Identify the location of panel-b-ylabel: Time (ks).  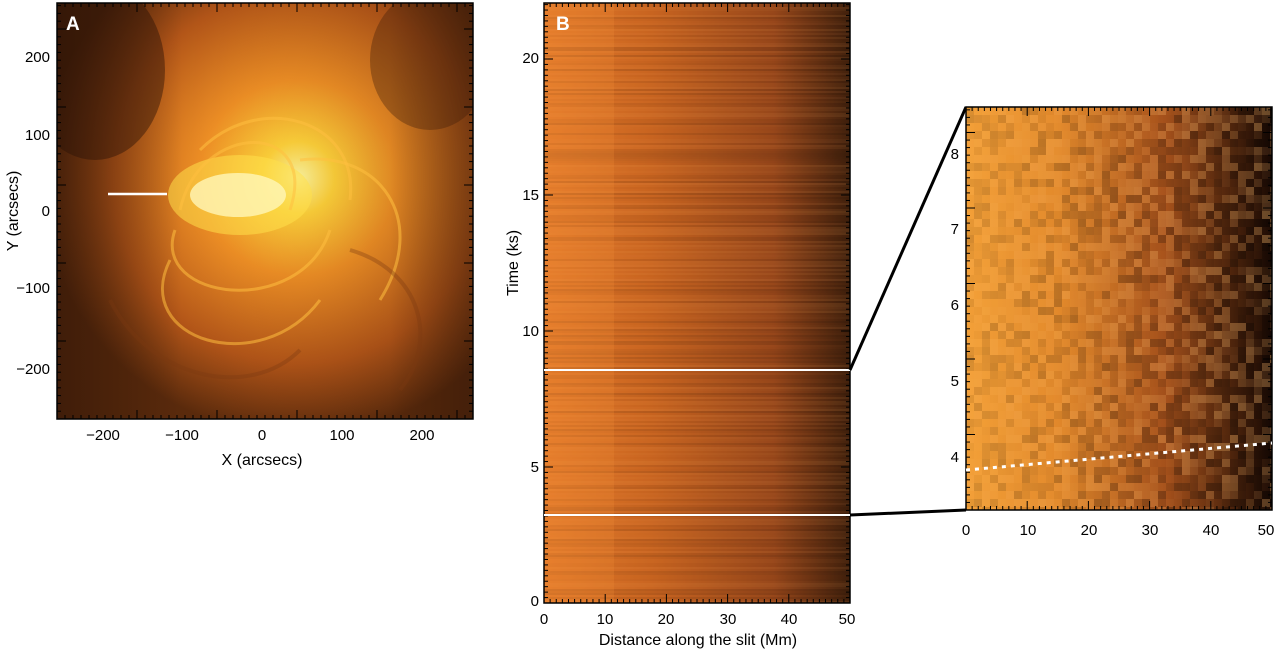
(513, 263).